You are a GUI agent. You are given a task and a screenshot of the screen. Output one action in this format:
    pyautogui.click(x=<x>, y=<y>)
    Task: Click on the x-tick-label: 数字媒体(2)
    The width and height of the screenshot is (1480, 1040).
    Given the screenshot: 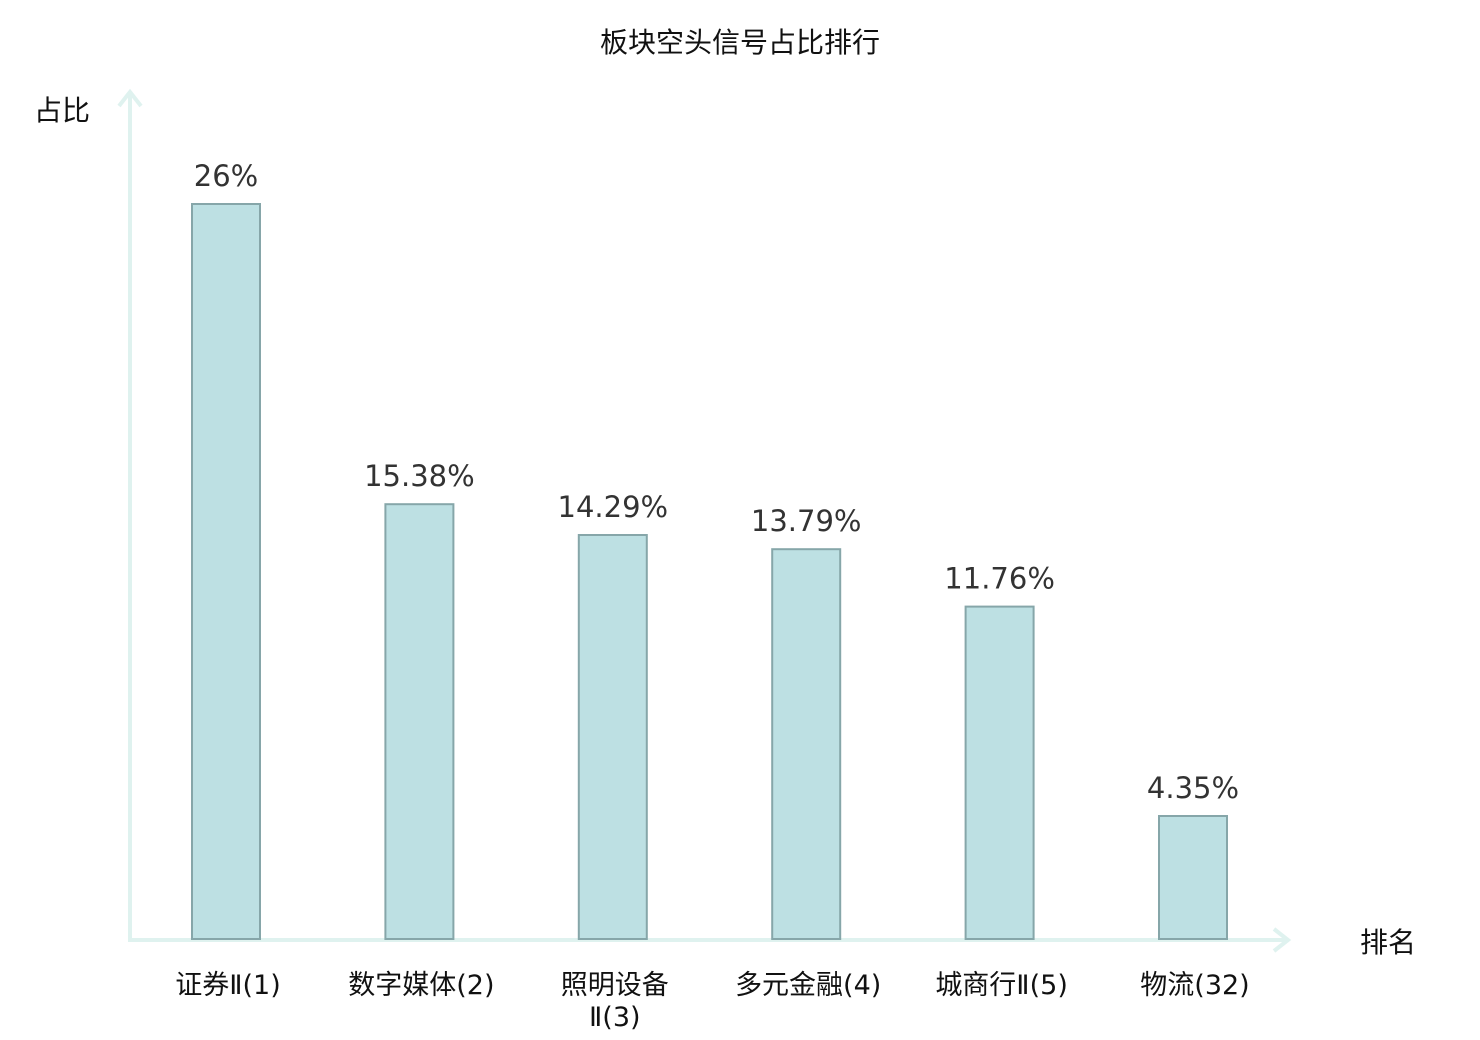 What is the action you would take?
    pyautogui.click(x=421, y=985)
    